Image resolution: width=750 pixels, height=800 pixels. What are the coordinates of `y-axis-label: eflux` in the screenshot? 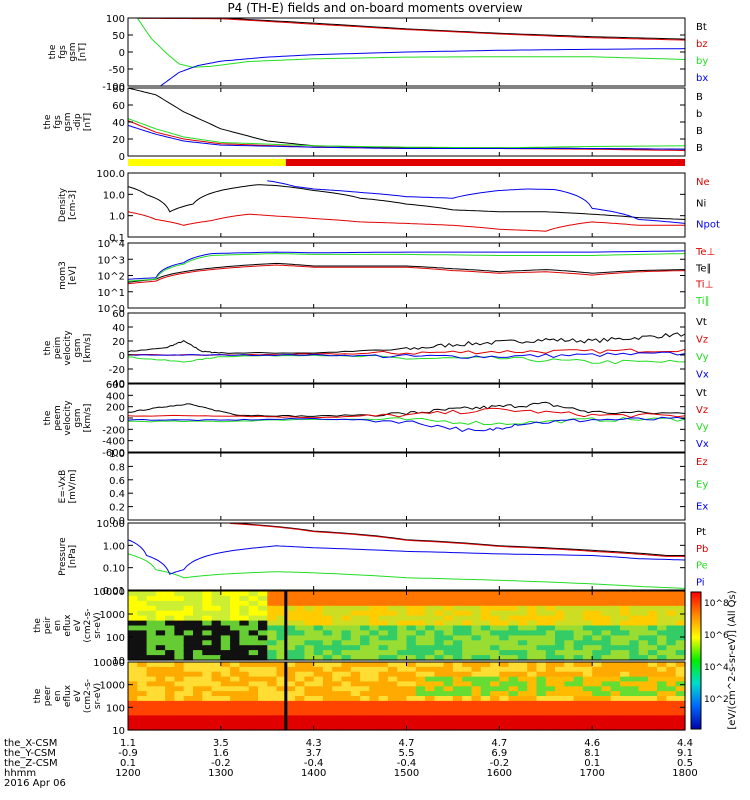 It's located at (68, 695).